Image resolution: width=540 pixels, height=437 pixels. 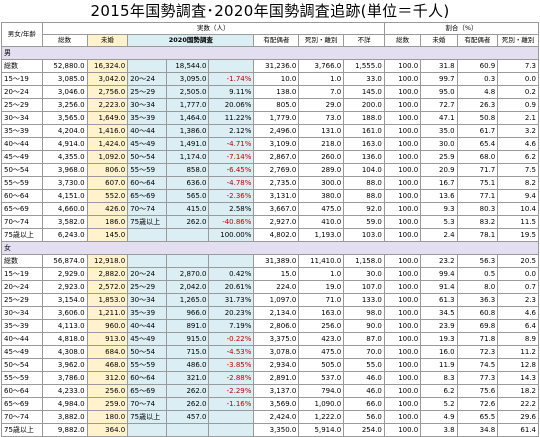 What do you see at coordinates (22, 391) in the screenshot?
I see `cell-age: 60～64` at bounding box center [22, 391].